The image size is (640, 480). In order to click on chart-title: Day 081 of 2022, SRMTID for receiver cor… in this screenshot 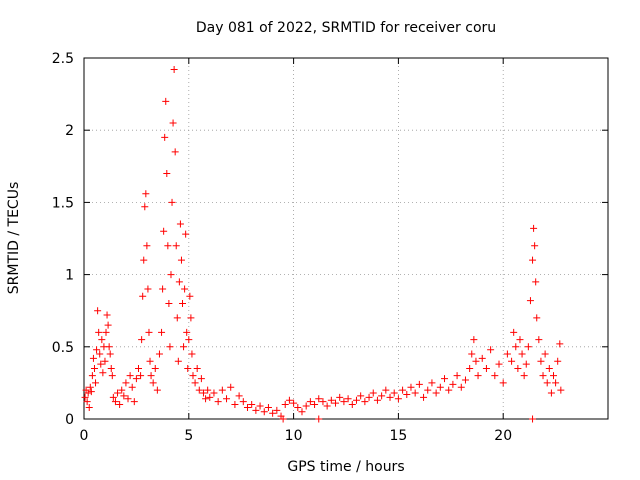, I will do `click(346, 28)`.